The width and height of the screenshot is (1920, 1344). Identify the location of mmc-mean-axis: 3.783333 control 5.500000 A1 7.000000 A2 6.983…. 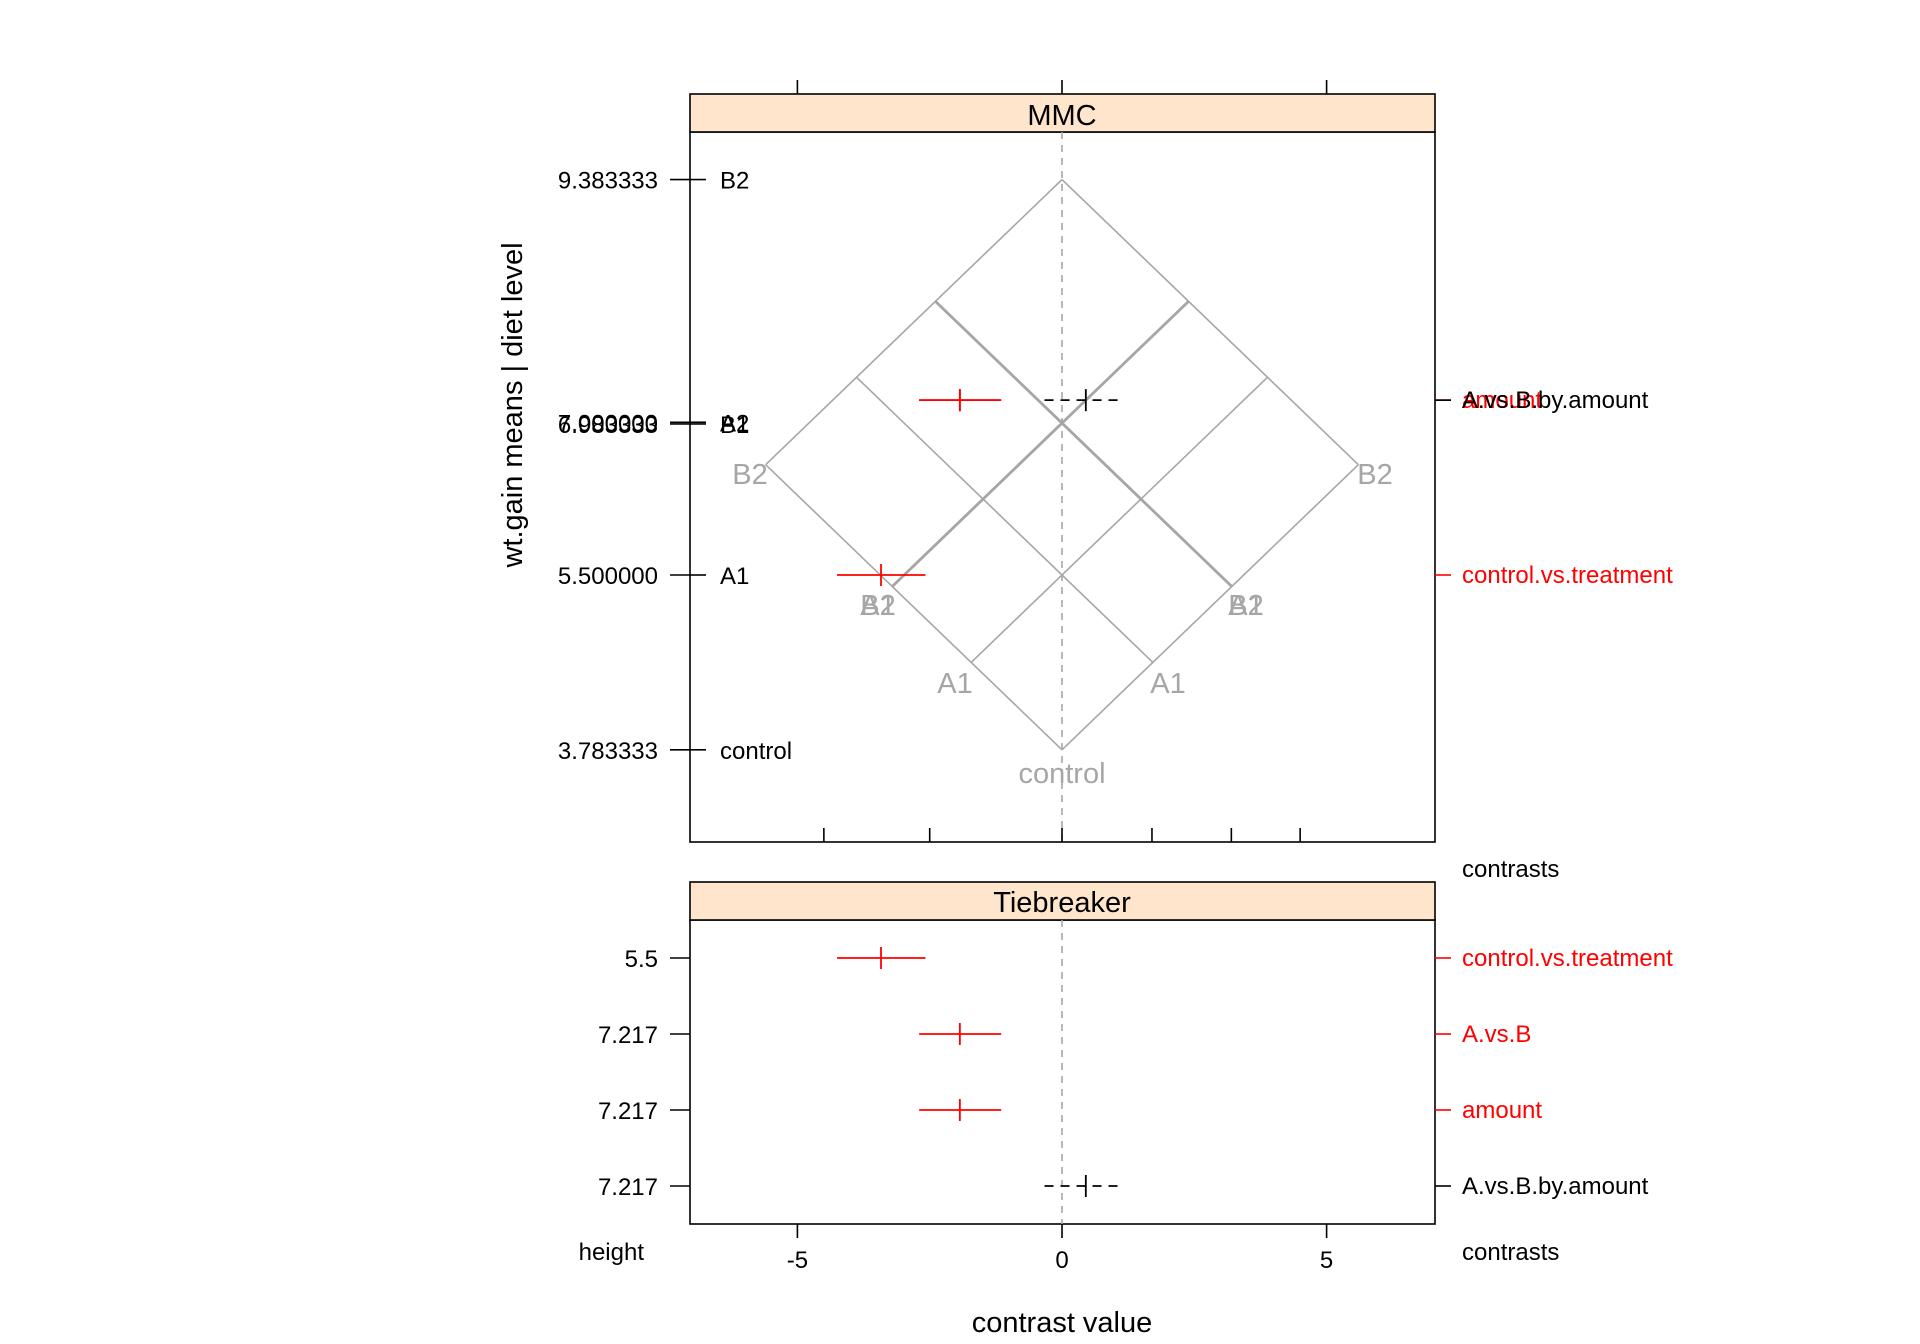
(675, 466).